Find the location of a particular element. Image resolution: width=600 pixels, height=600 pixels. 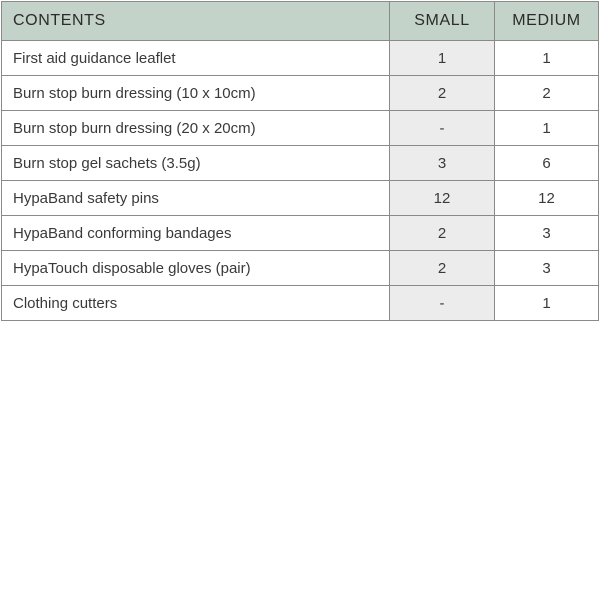

table-row: HypaBand conforming bandages 2 3 is located at coordinates (300, 233).